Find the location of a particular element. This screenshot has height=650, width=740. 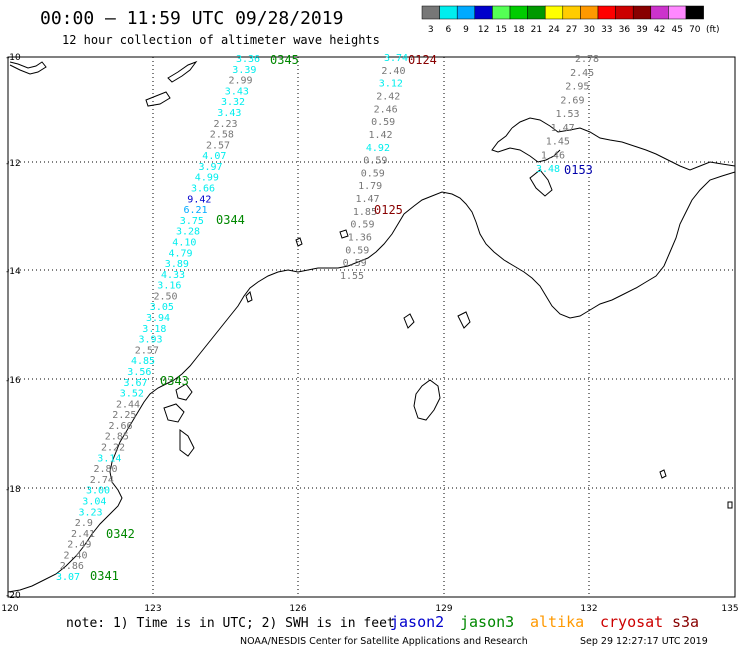

wave-height-value: 3.16 is located at coordinates (169, 286).